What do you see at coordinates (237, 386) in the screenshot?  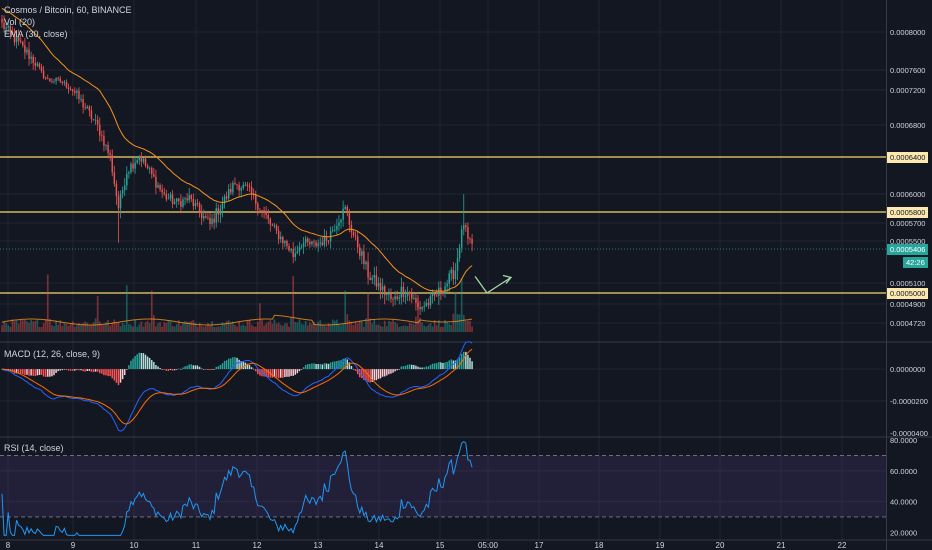 I see `macd-line` at bounding box center [237, 386].